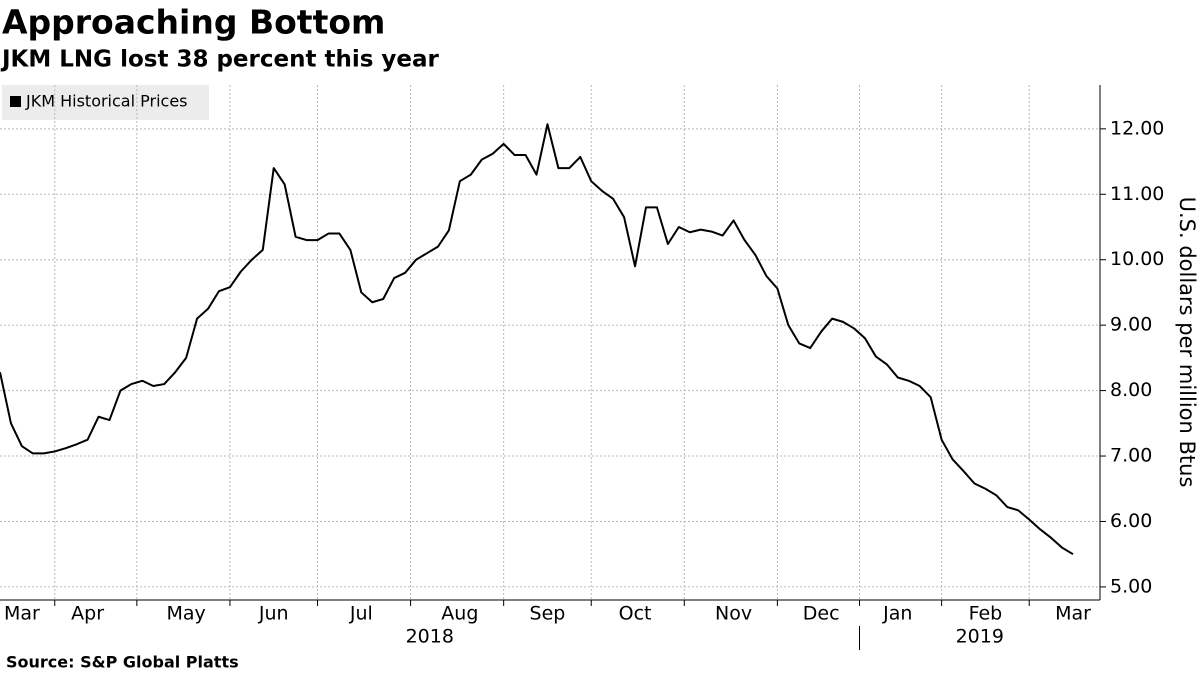 This screenshot has height=675, width=1200. I want to click on legend-swatch, so click(15, 101).